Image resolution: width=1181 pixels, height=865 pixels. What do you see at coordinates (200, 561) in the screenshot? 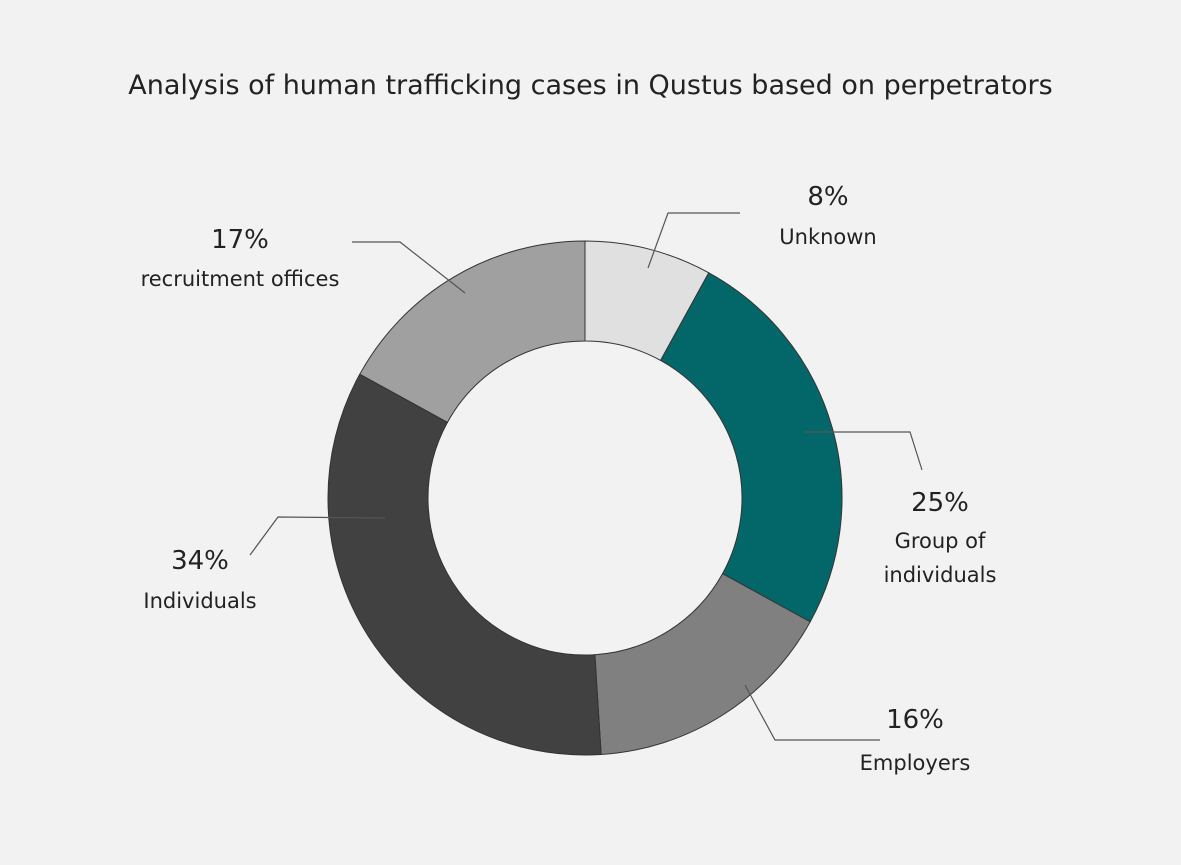
I see `value-label: 34%` at bounding box center [200, 561].